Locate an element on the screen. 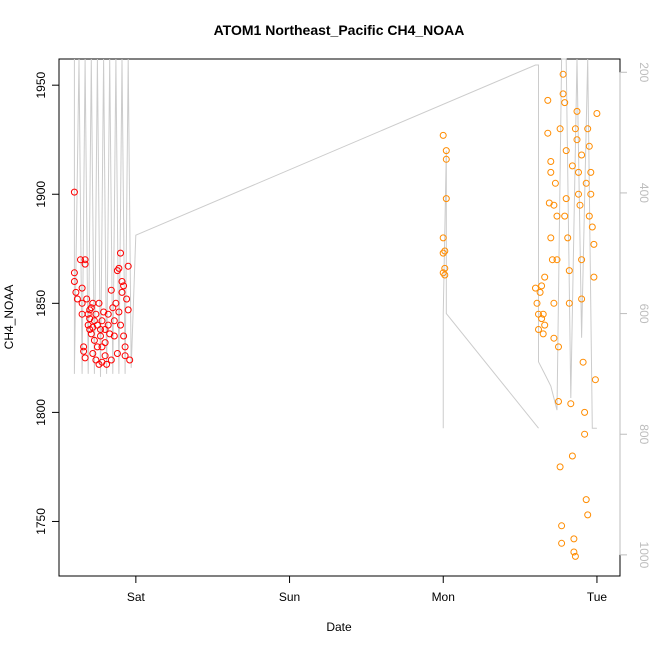 This screenshot has width=650, height=650. y-tick-label: 1800 is located at coordinates (41, 412).